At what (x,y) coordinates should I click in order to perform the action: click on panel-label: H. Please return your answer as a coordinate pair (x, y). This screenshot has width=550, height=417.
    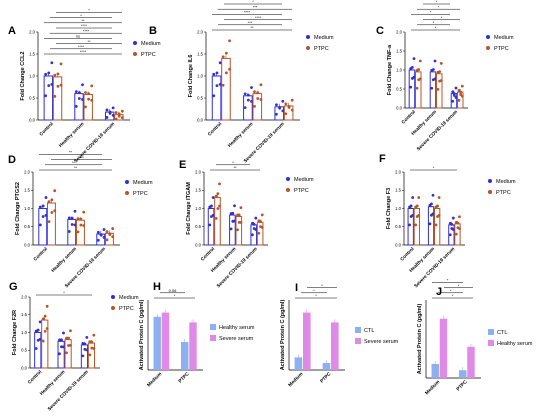
    Looking at the image, I should click on (157, 287).